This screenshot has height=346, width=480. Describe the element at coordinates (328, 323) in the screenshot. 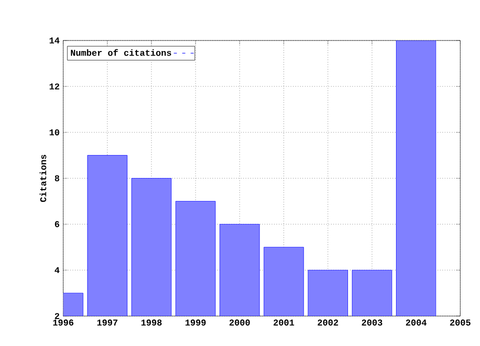

I see `x-tick-label: 2002` at that location.